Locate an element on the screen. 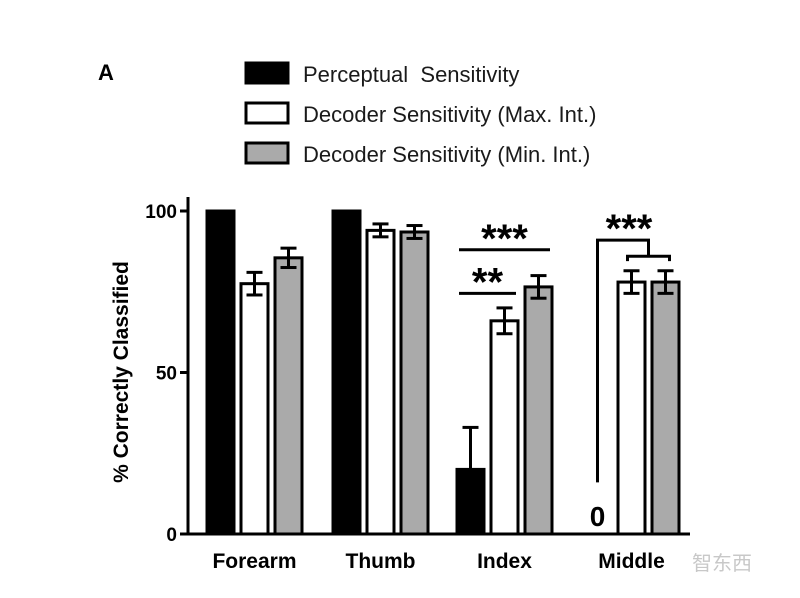  legend-swatch-decoder-min is located at coordinates (267, 153).